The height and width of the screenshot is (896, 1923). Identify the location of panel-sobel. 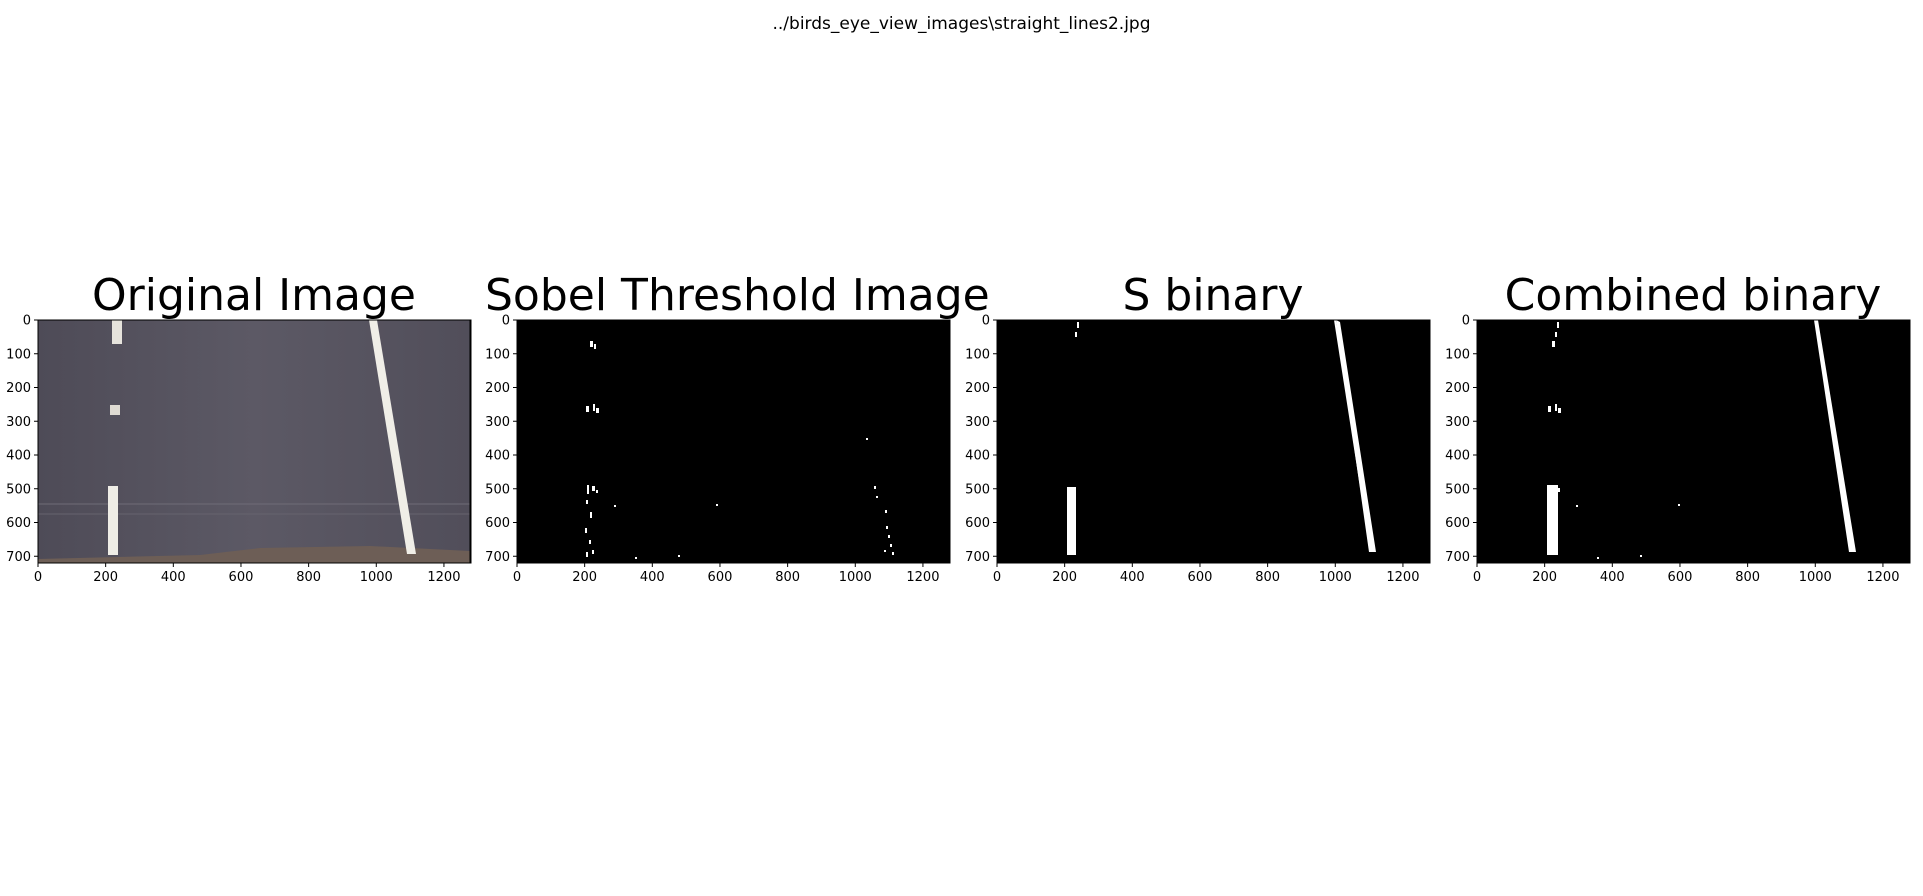
(733, 441).